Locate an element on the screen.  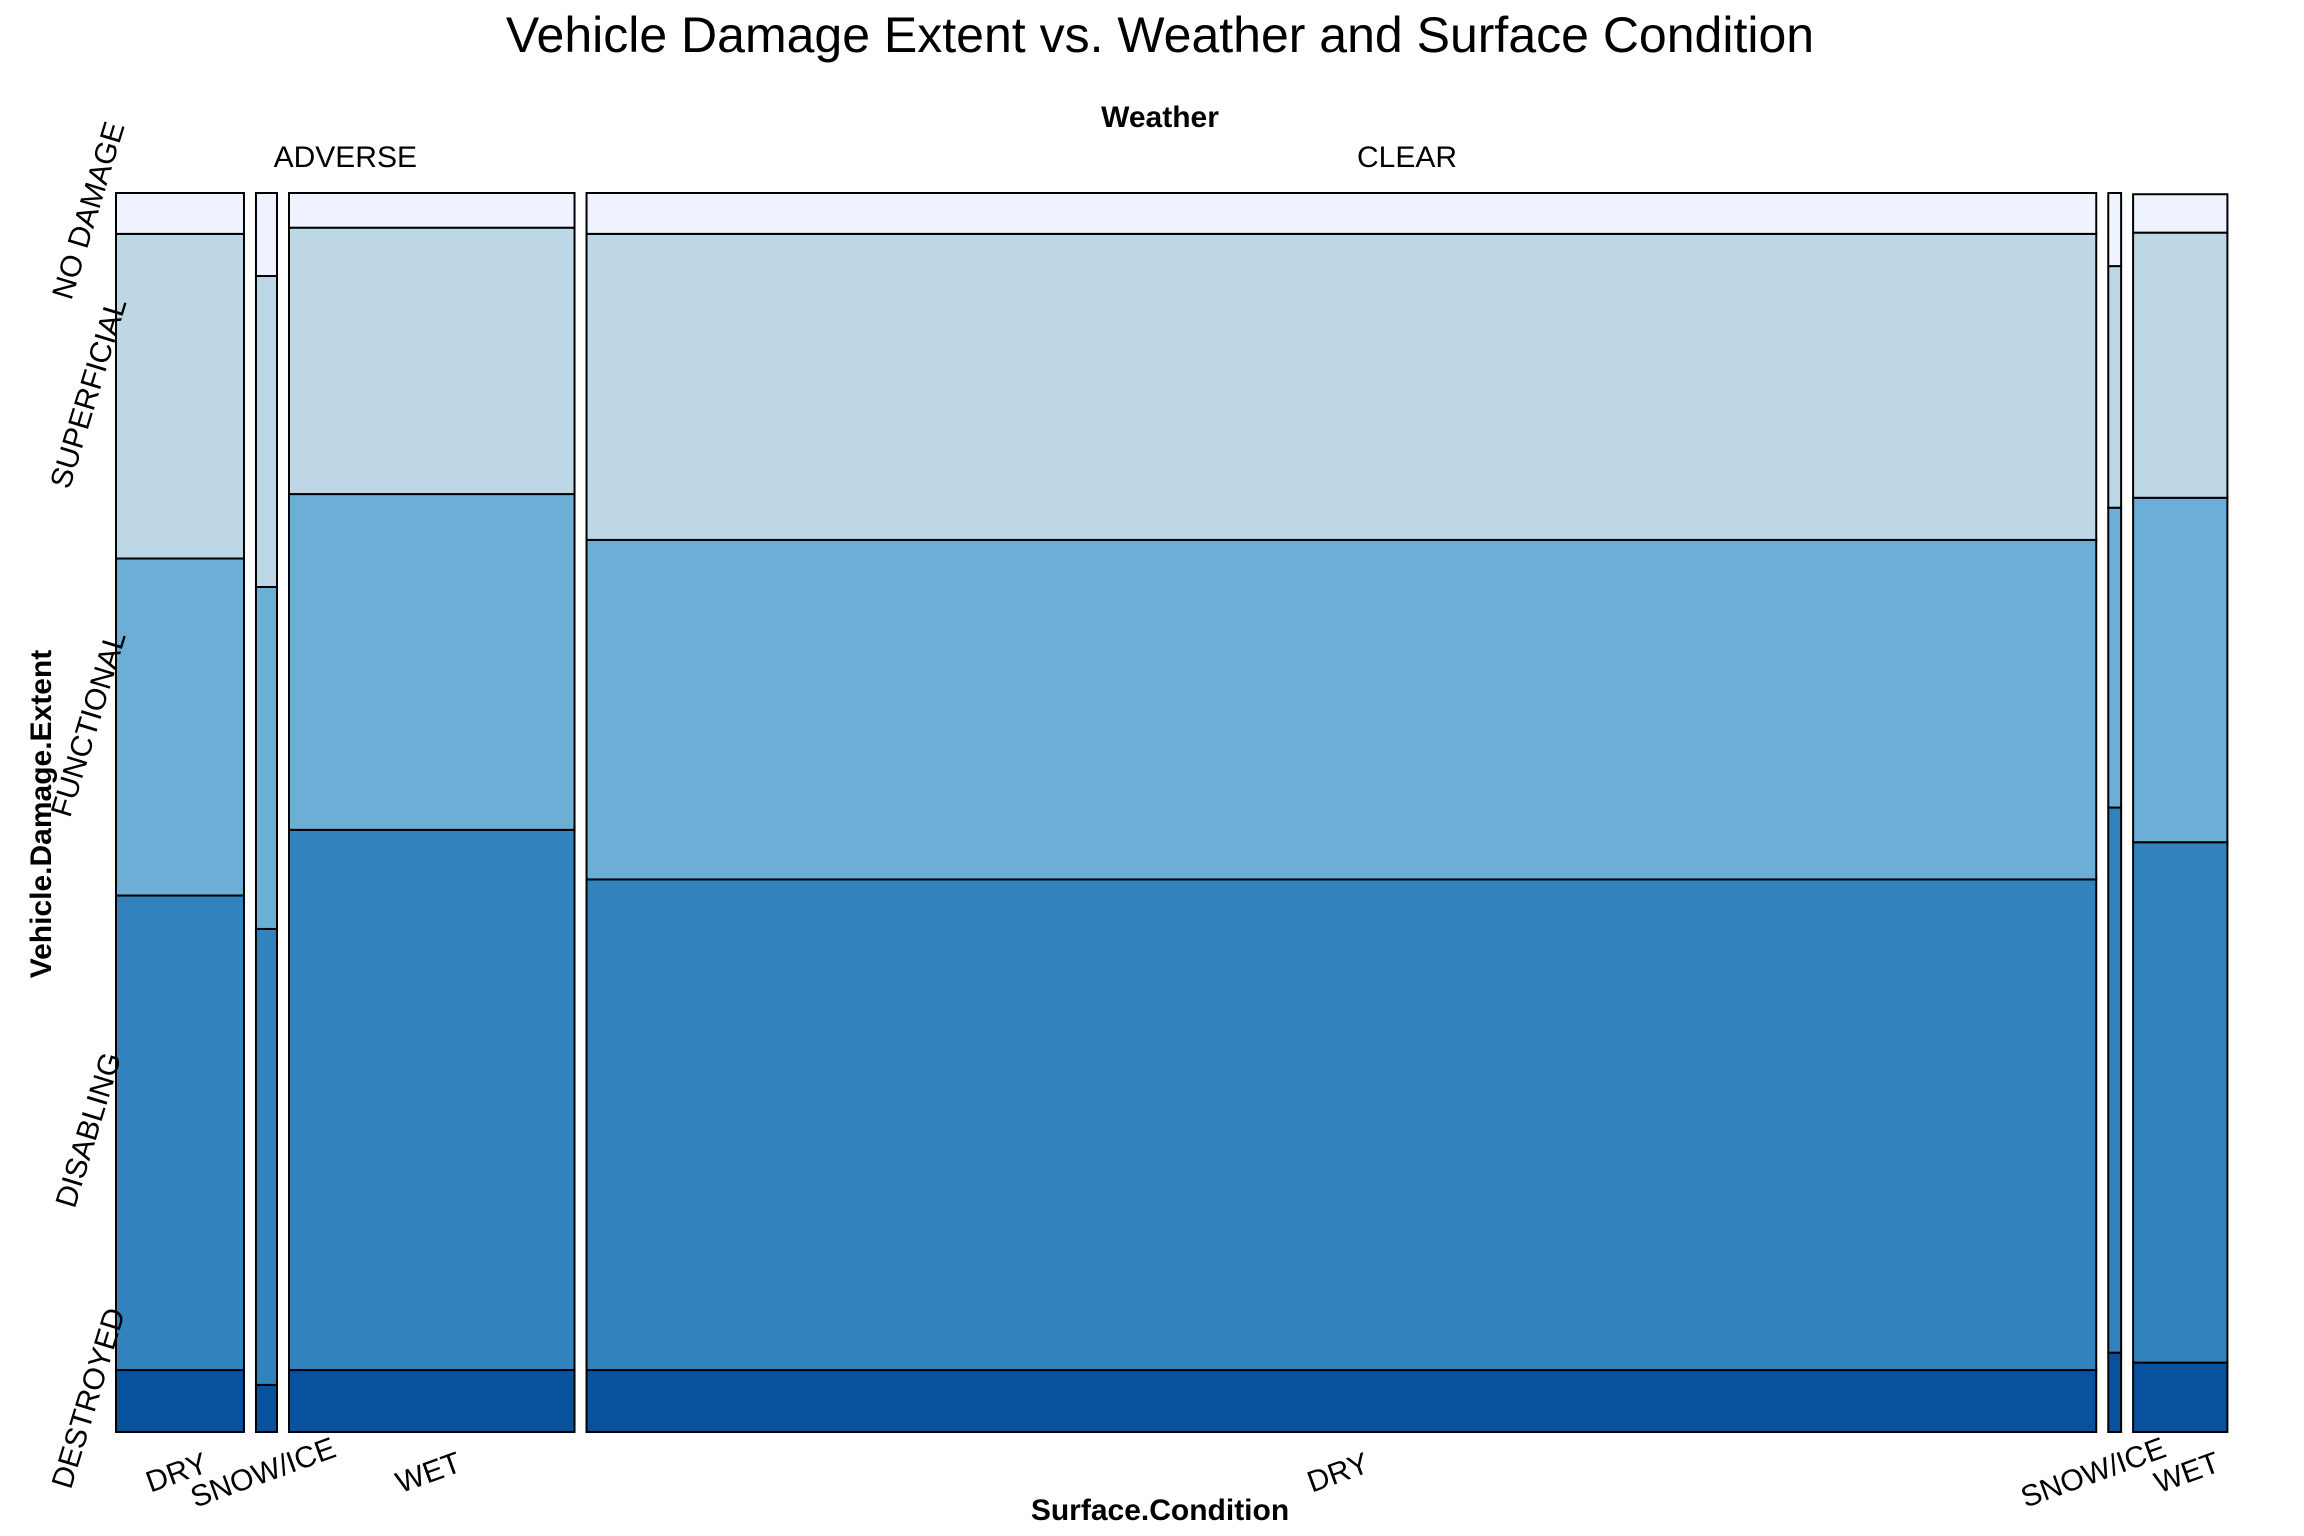
weather-strip-labels: ADVERSE CLEAR is located at coordinates (865, 157).